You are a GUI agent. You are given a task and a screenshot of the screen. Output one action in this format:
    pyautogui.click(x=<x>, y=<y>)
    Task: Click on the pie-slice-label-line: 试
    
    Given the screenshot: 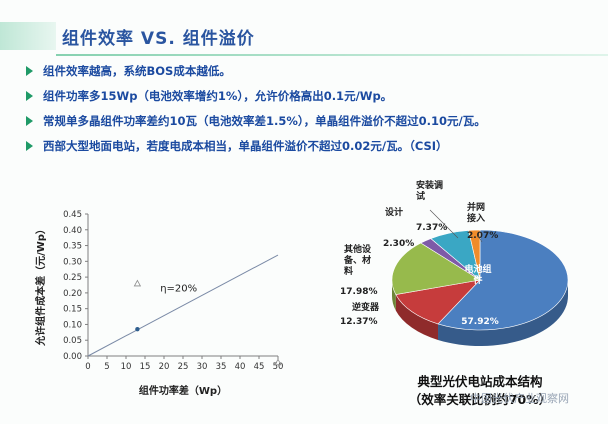 What is the action you would take?
    pyautogui.click(x=420, y=196)
    